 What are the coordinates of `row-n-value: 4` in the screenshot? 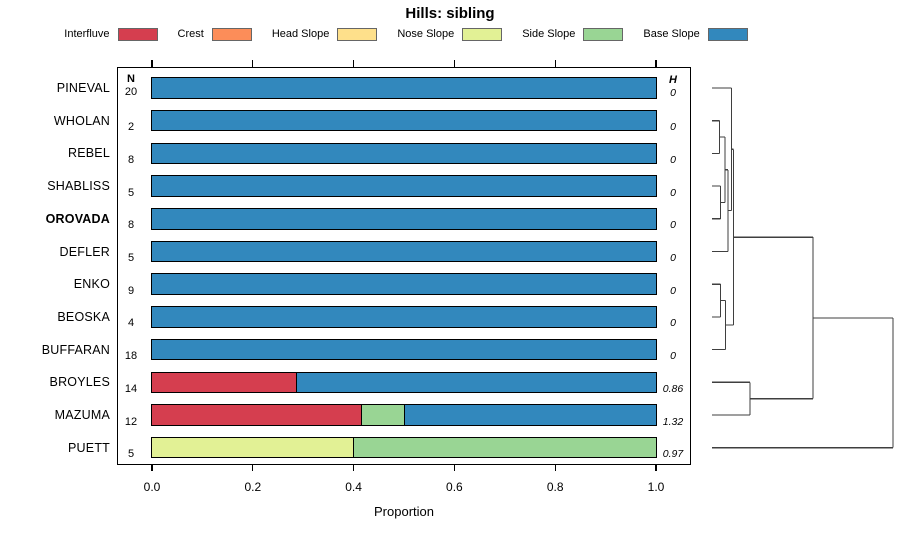 It's located at (131, 323).